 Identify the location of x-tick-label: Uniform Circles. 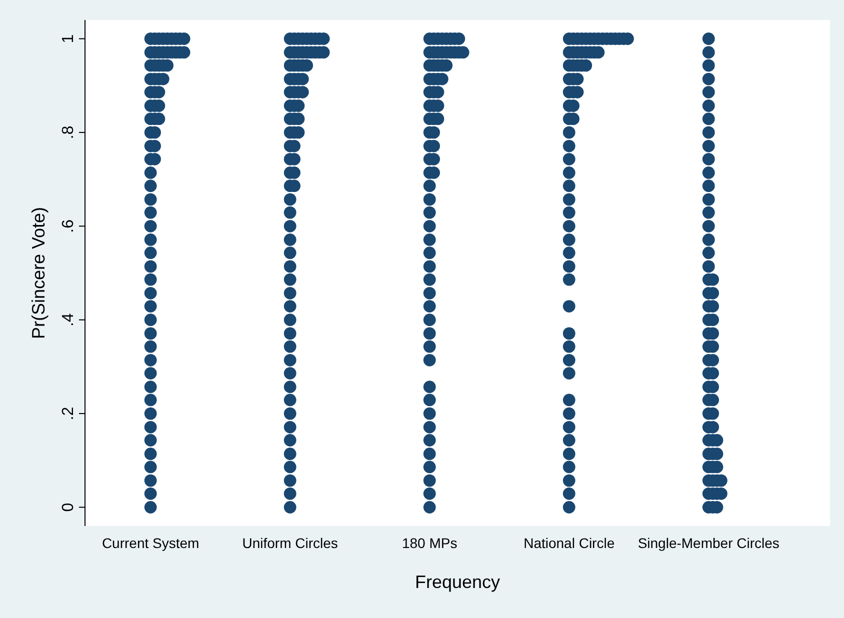
(290, 543).